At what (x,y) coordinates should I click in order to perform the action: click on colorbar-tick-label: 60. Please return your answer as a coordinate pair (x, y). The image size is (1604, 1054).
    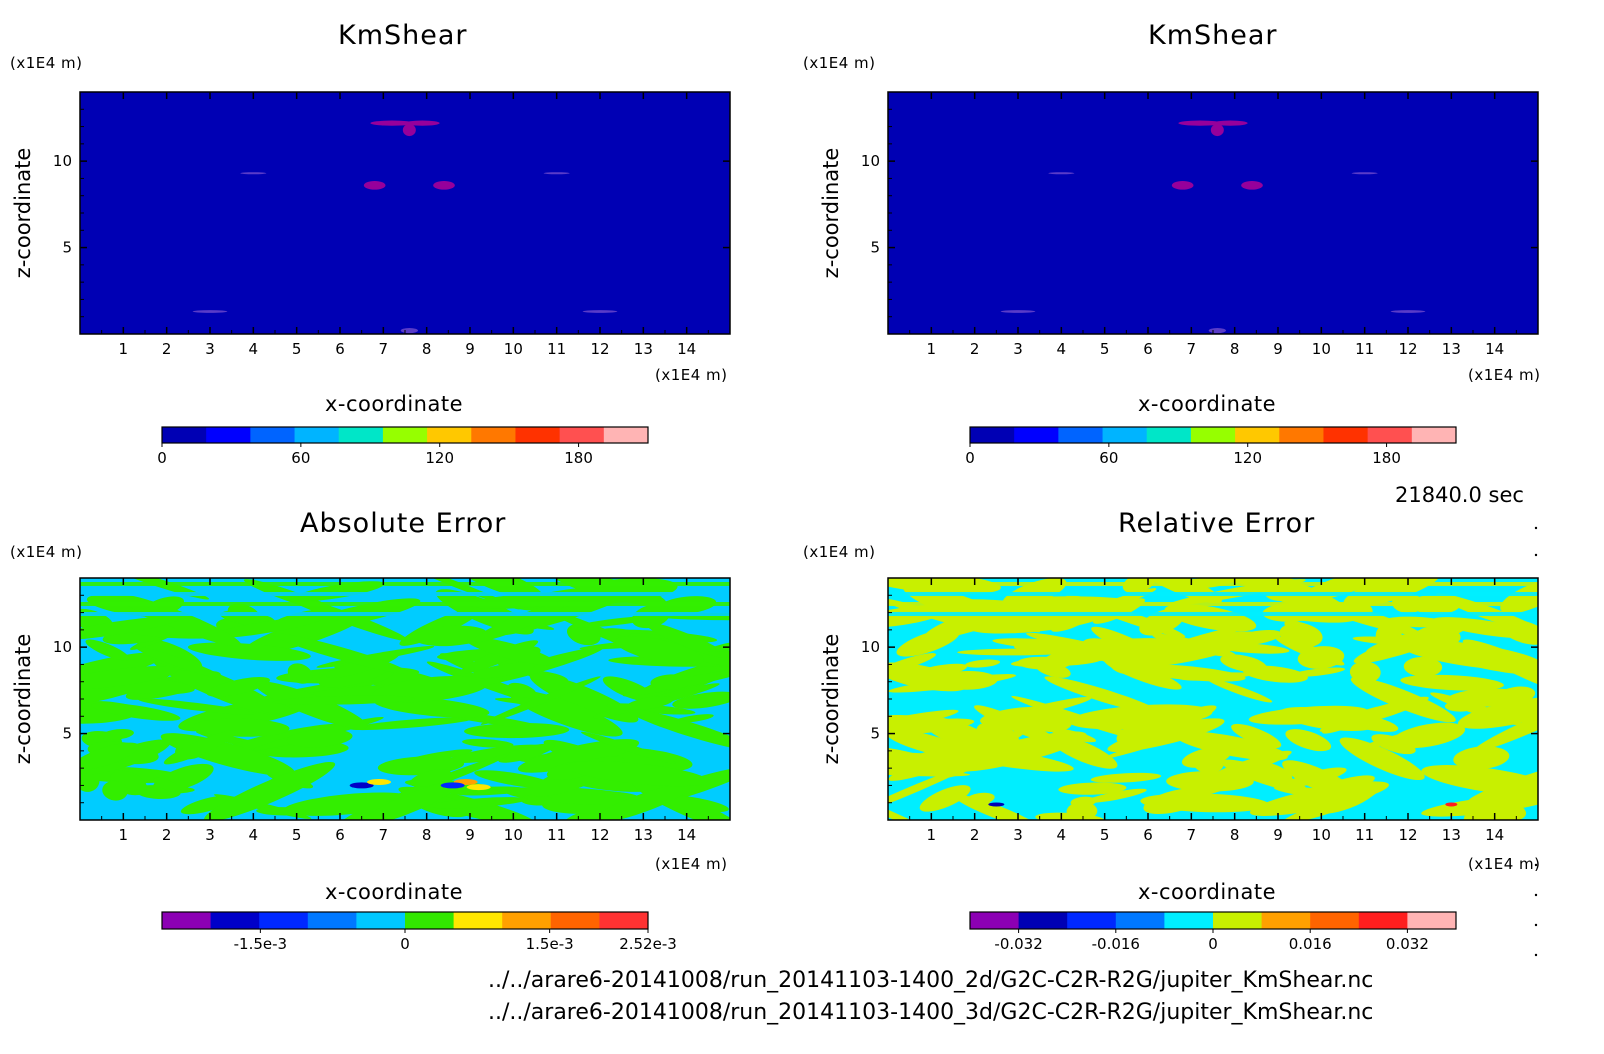
    Looking at the image, I should click on (300, 458).